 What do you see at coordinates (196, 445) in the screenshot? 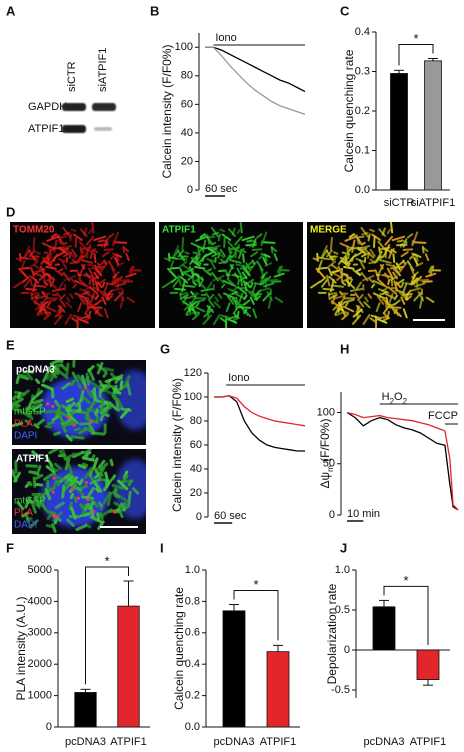
I see `y-tick-label: 60` at bounding box center [196, 445].